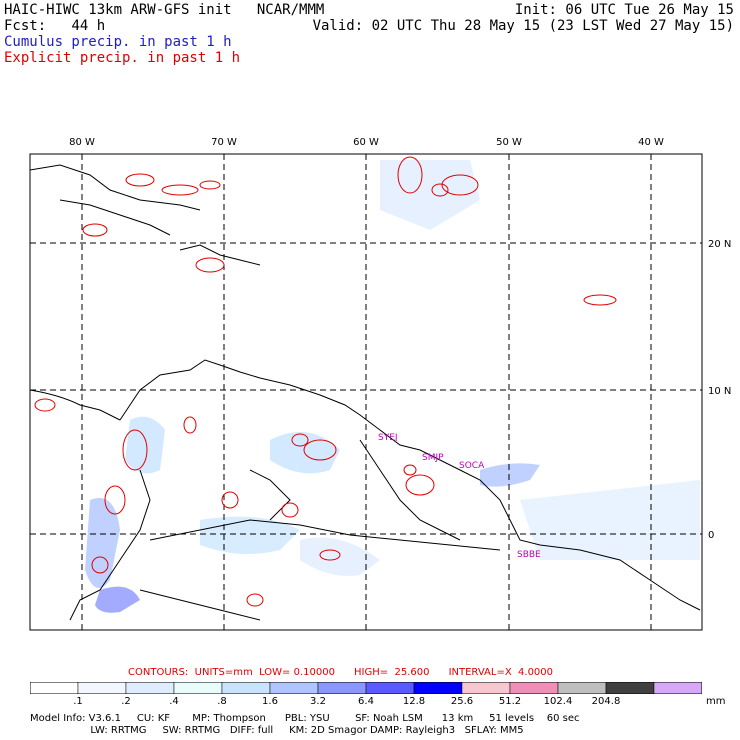 Image resolution: width=740 pixels, height=740 pixels. Describe the element at coordinates (606, 701) in the screenshot. I see `colorbar-tick-label: 204.8` at that location.